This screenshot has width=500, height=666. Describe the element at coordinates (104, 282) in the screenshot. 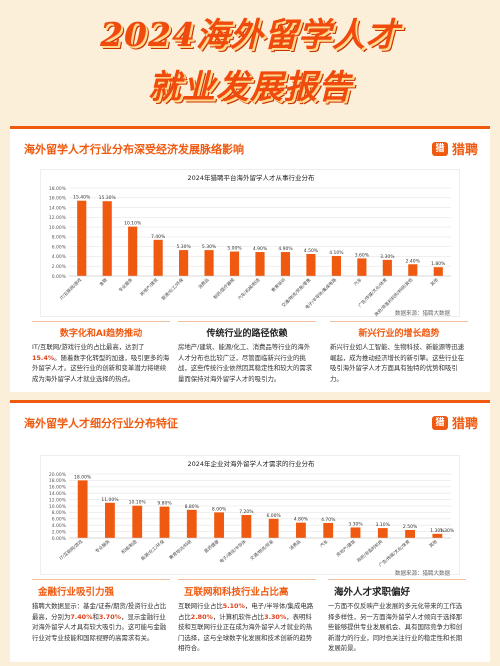

I see `x-tick-label: 金融` at that location.